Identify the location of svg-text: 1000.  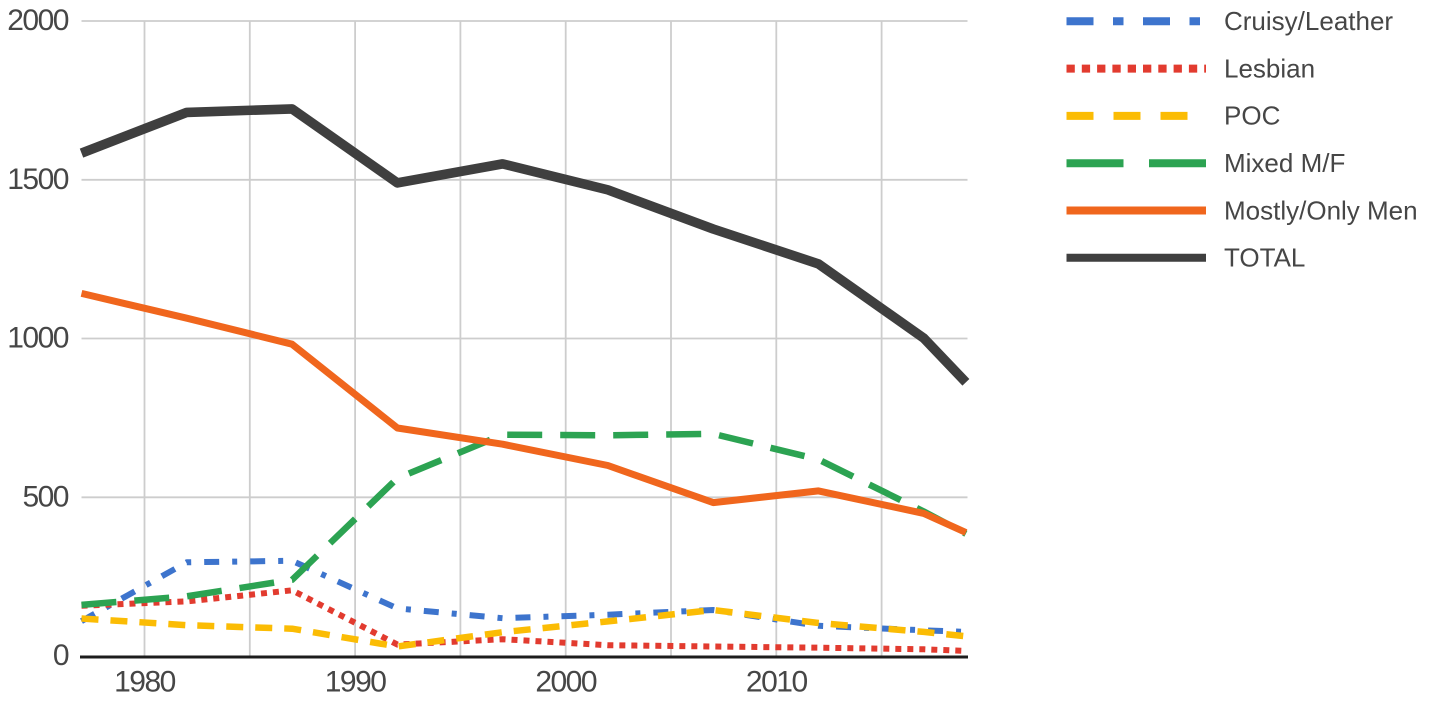
(38, 338).